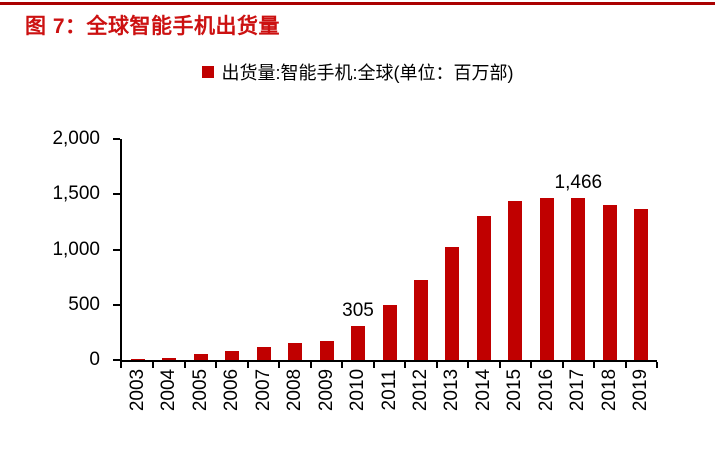 The width and height of the screenshot is (715, 453). I want to click on top-rule-divider, so click(357, 3).